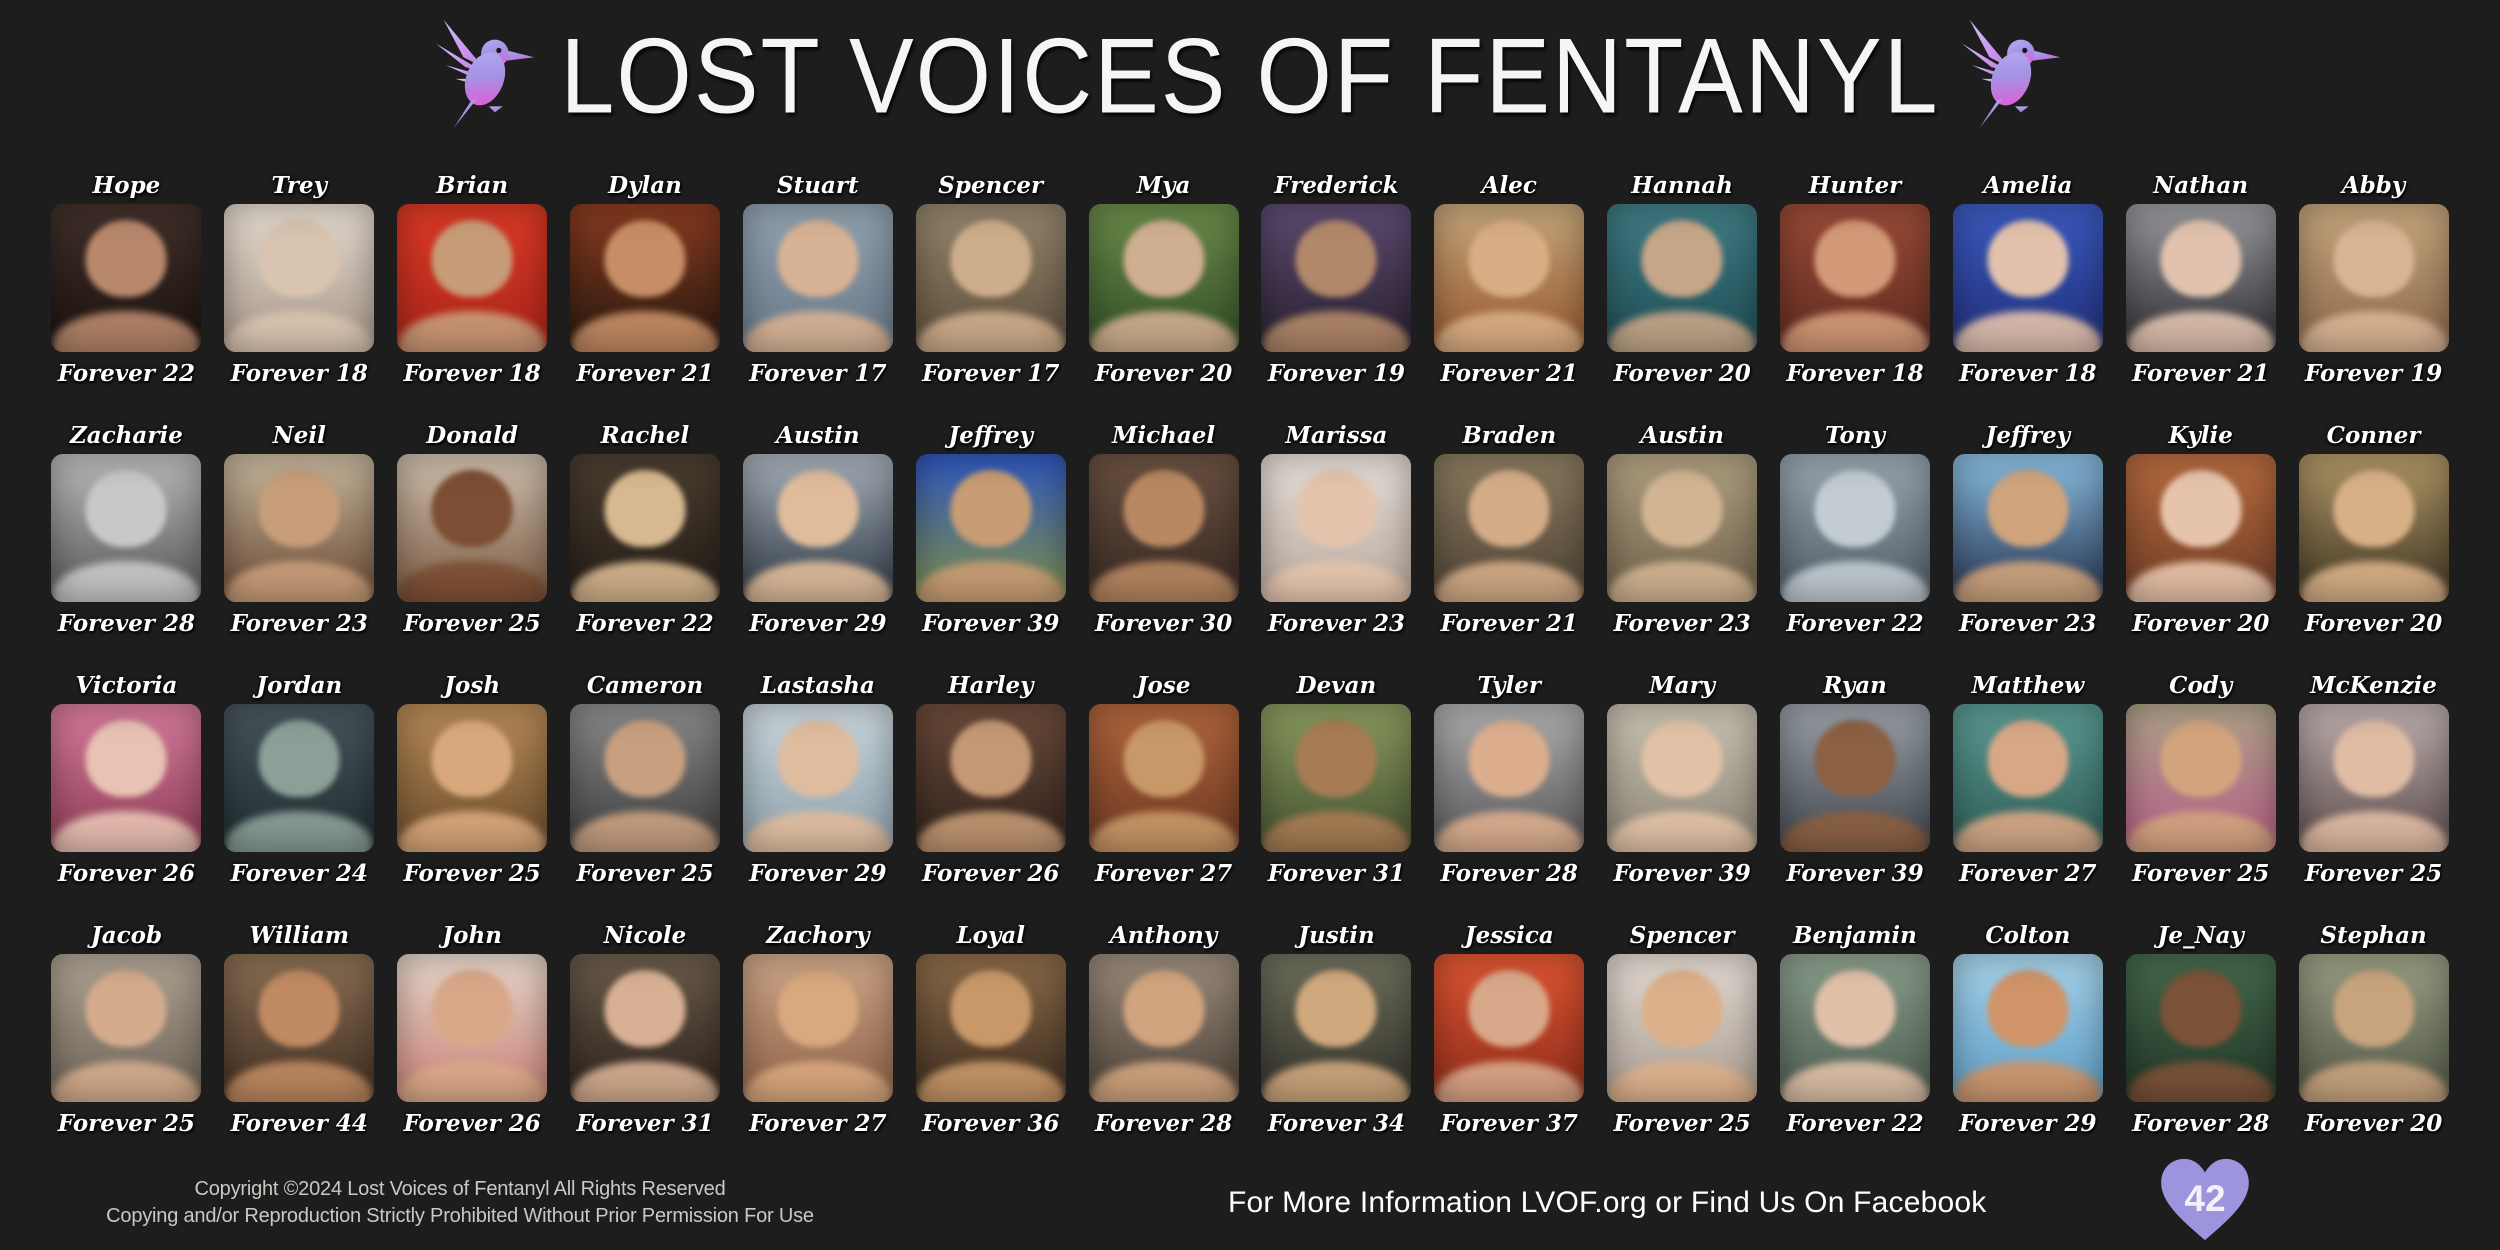  What do you see at coordinates (1682, 529) in the screenshot?
I see `memorial-card: Austin Forever 23` at bounding box center [1682, 529].